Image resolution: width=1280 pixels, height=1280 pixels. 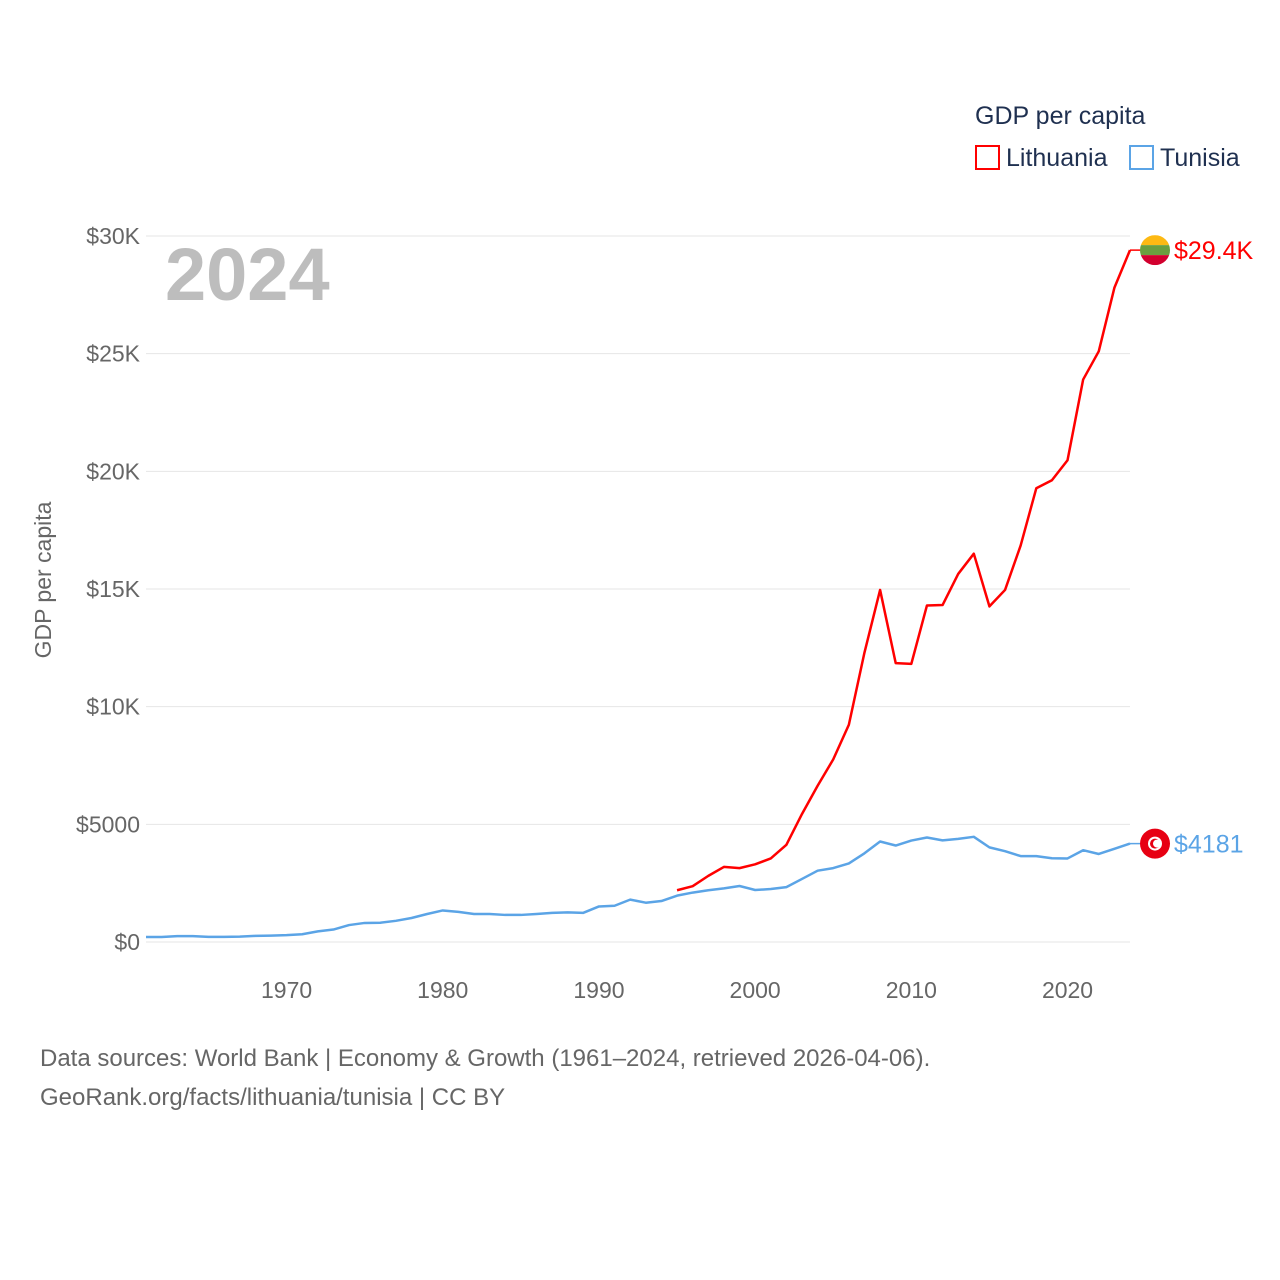 What do you see at coordinates (113, 589) in the screenshot?
I see `y-tick-label: $15K` at bounding box center [113, 589].